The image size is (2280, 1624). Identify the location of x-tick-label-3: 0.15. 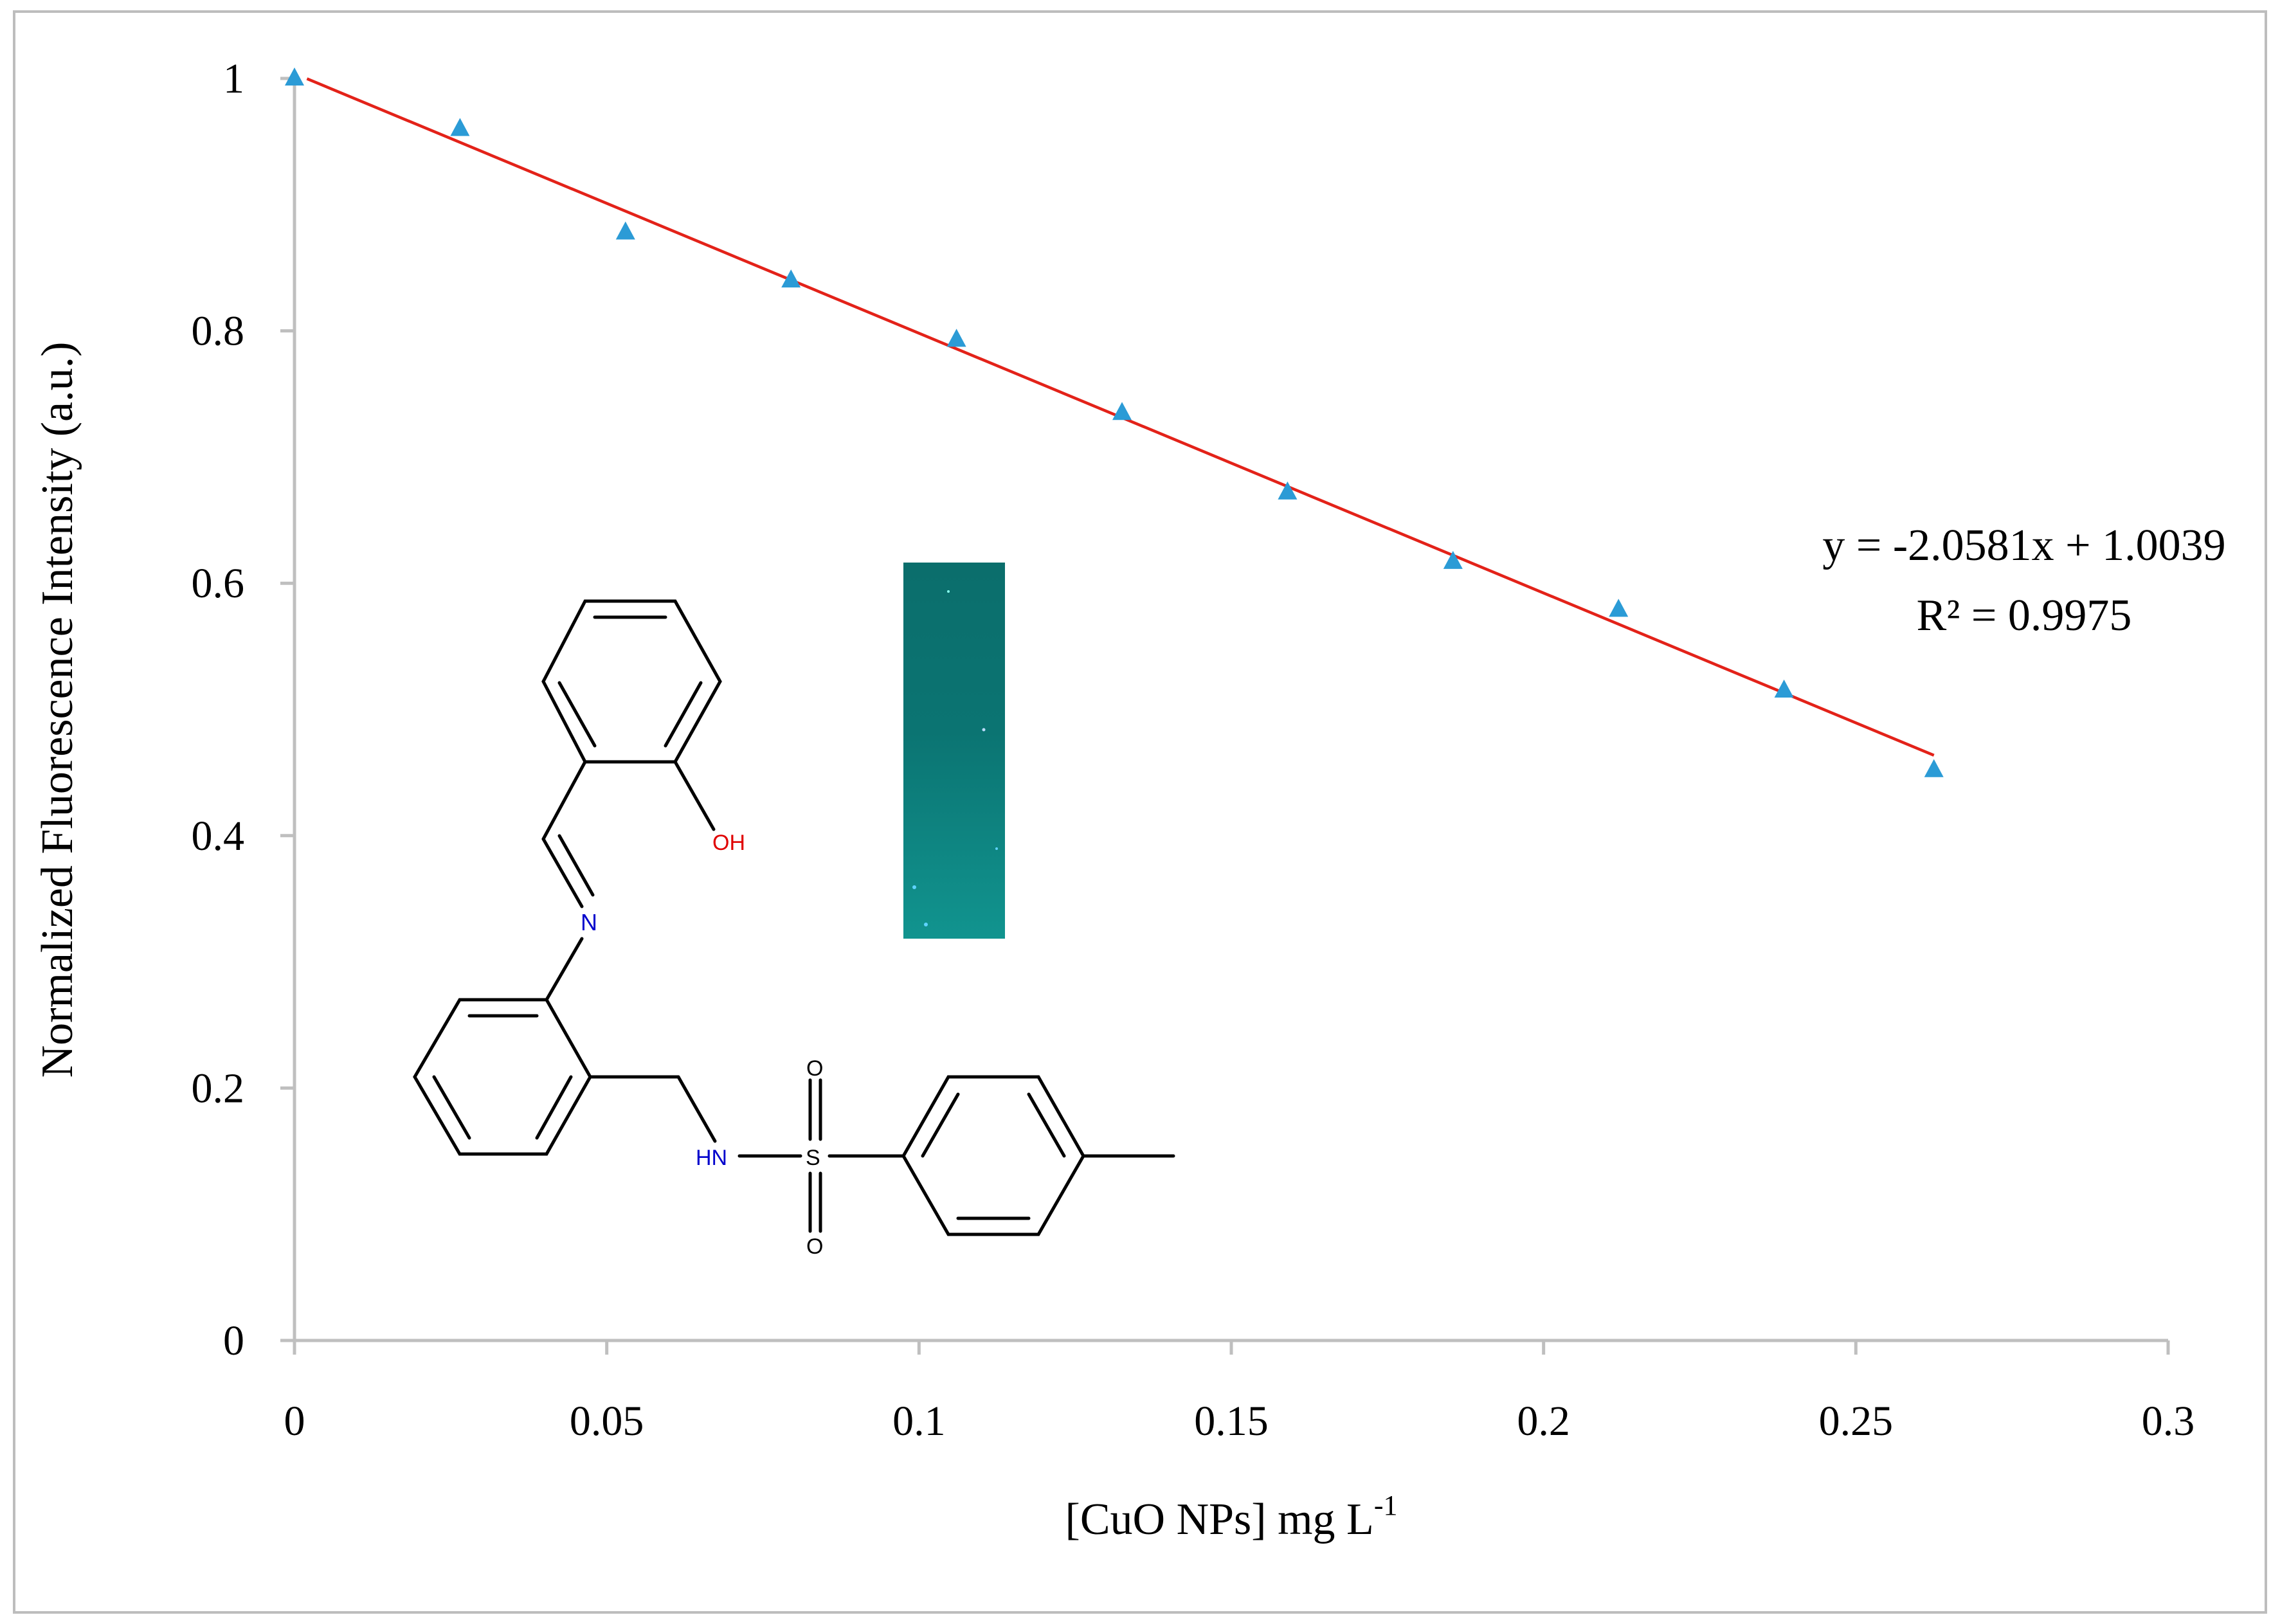
(1231, 1421).